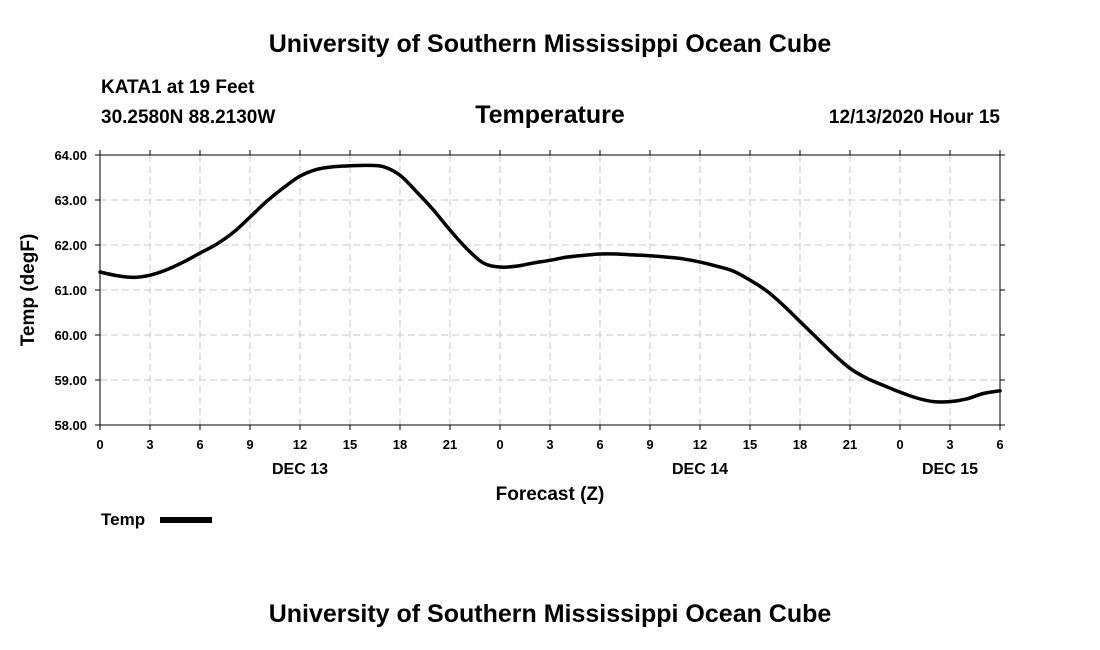  Describe the element at coordinates (123, 519) in the screenshot. I see `legend-label: Temp` at that location.